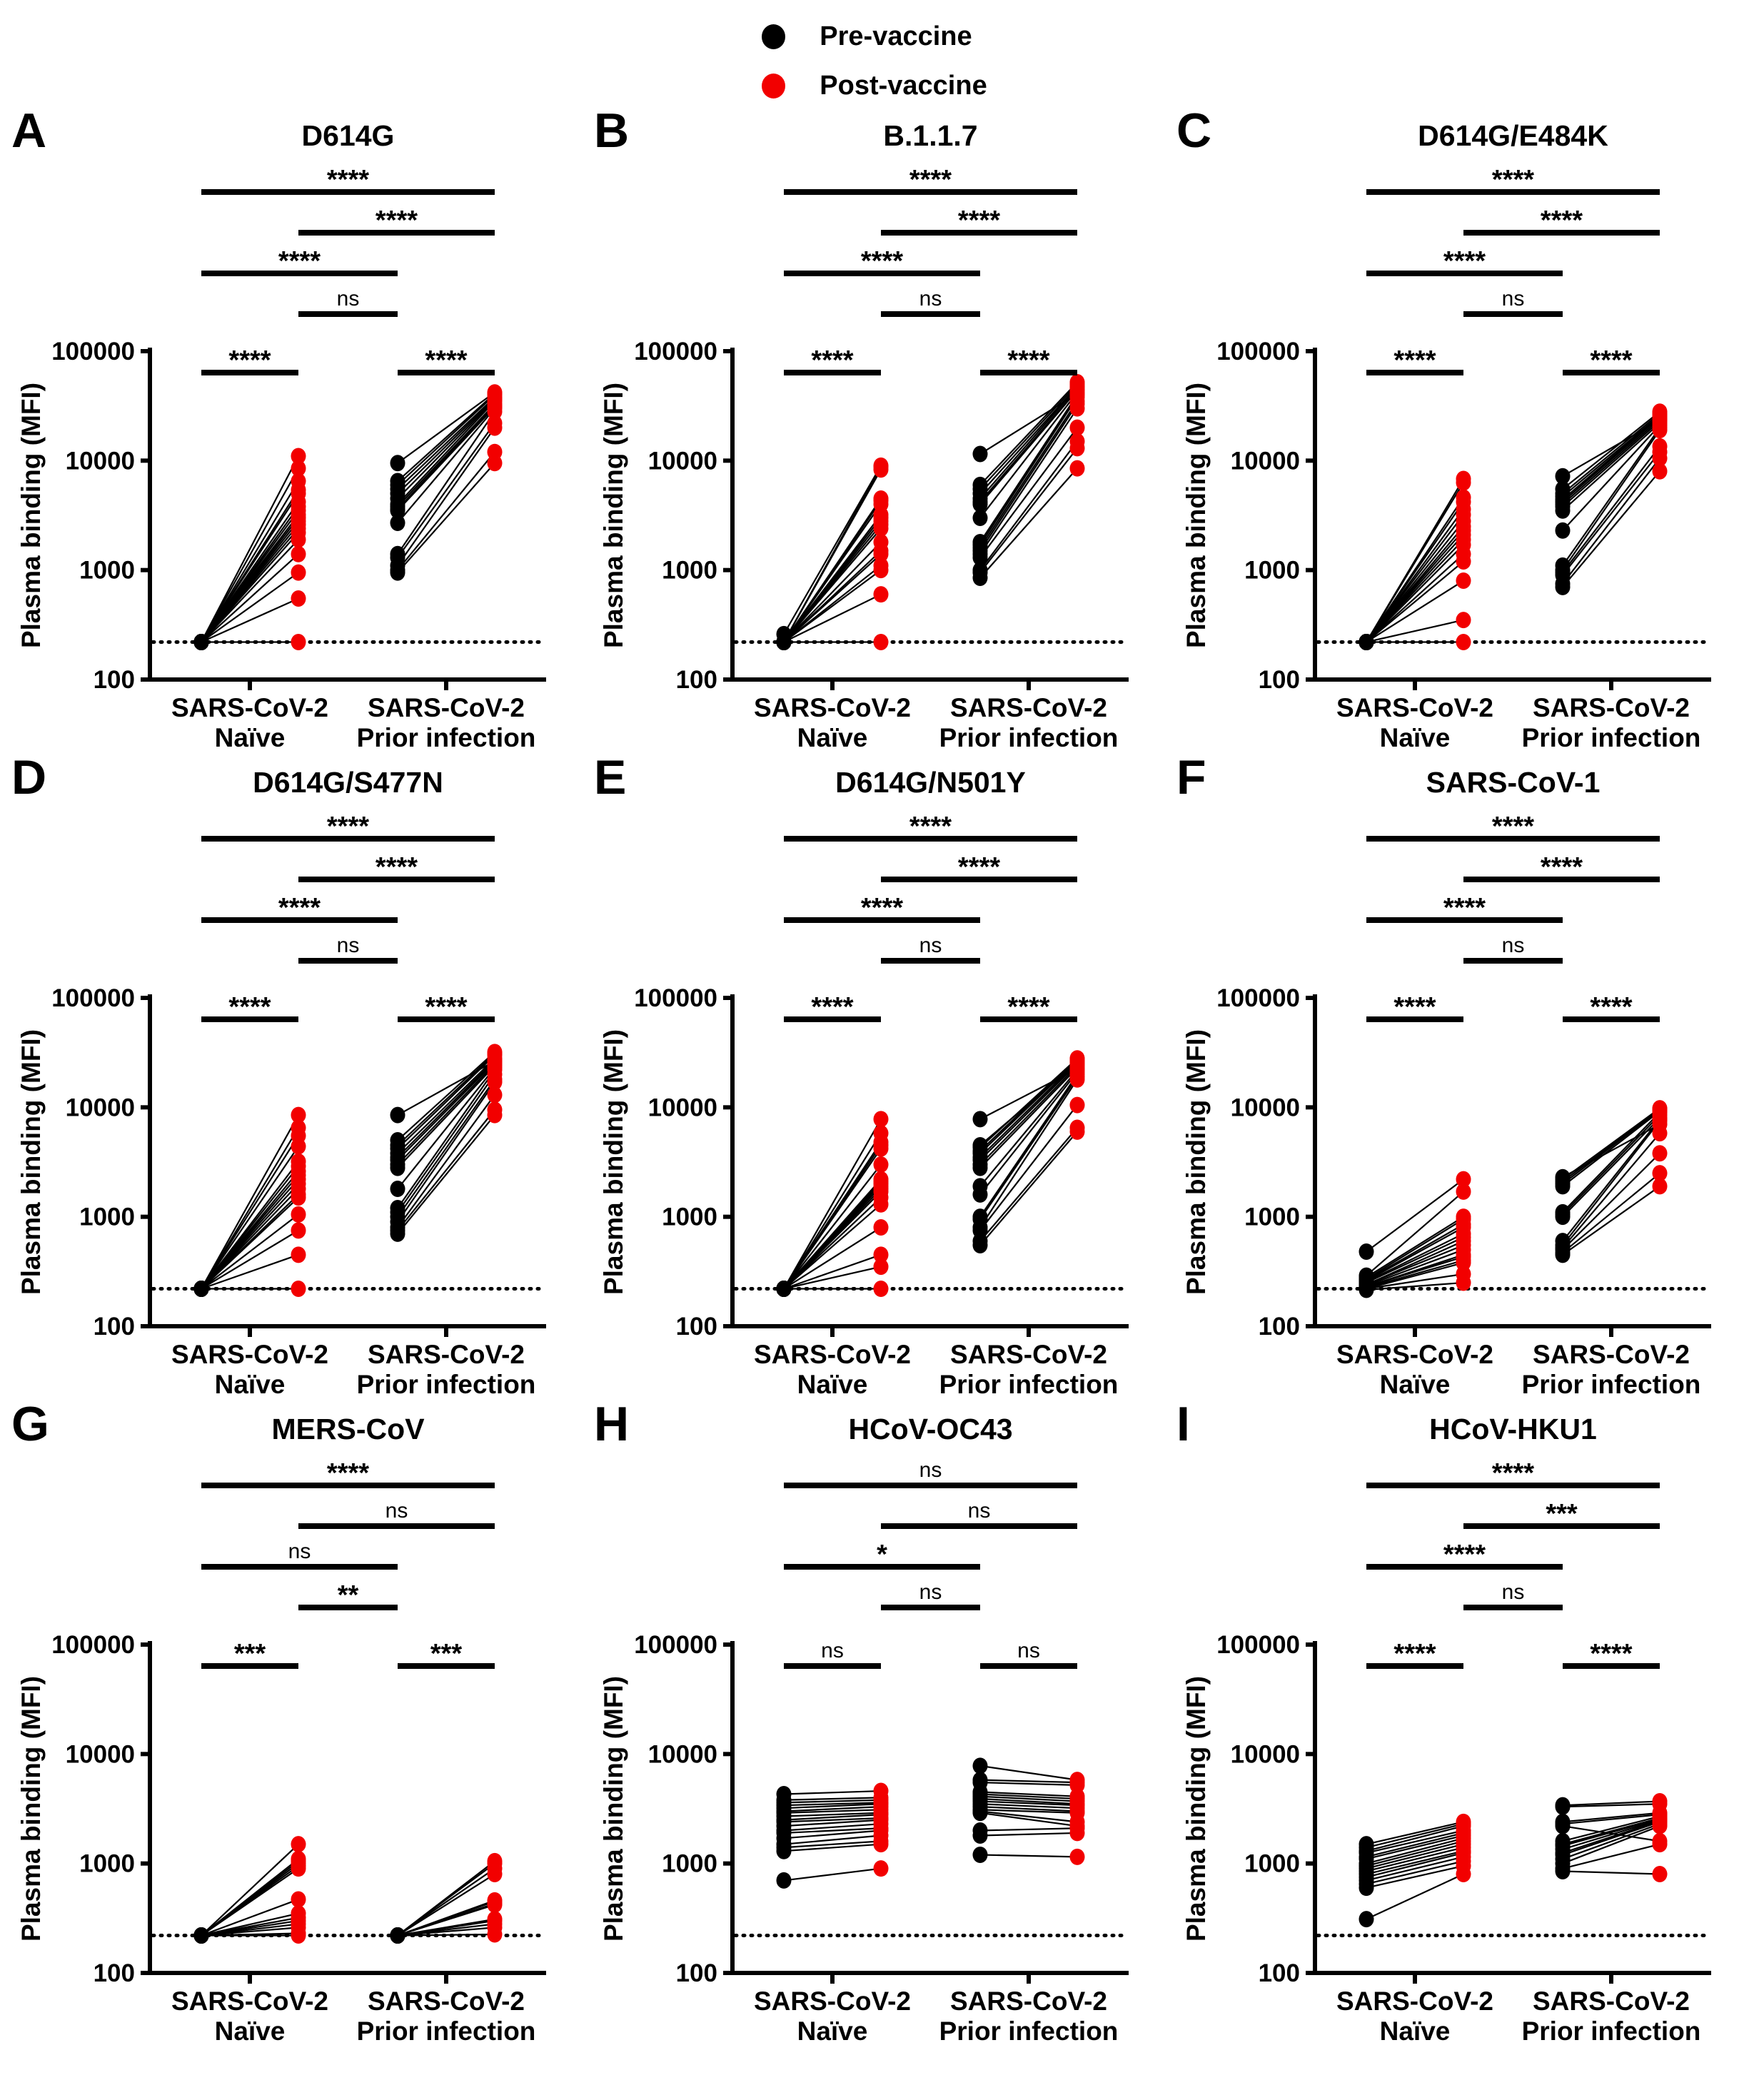  Describe the element at coordinates (1513, 136) in the screenshot. I see `panel-title: D614G/E484K` at that location.